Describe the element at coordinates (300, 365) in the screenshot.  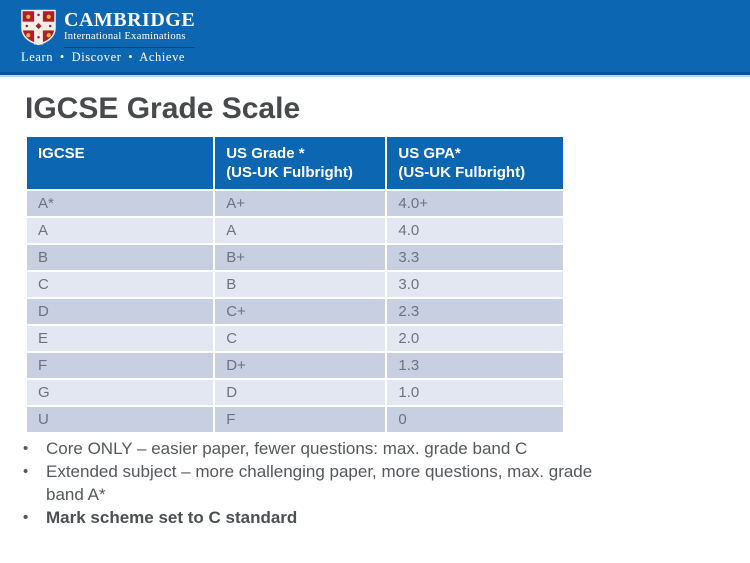
I see `grade-cell: D+` at that location.